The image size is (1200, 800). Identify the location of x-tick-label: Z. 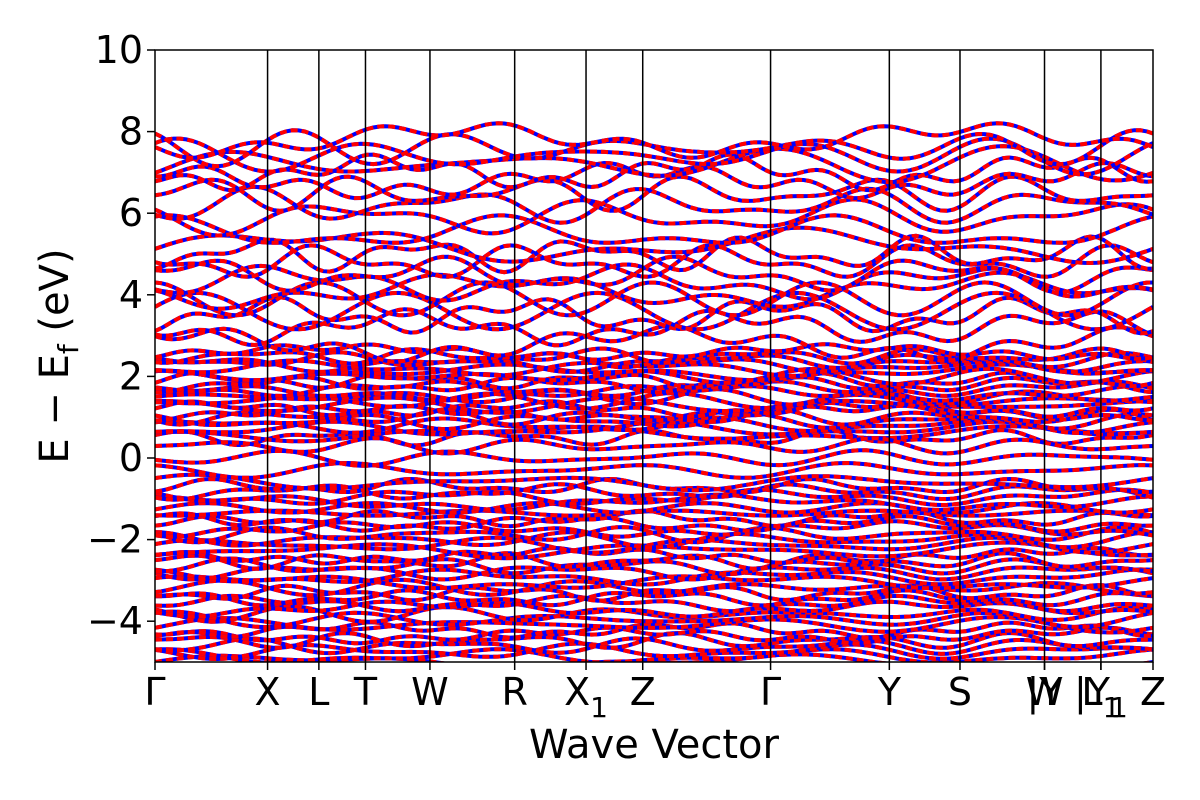
(1153, 692).